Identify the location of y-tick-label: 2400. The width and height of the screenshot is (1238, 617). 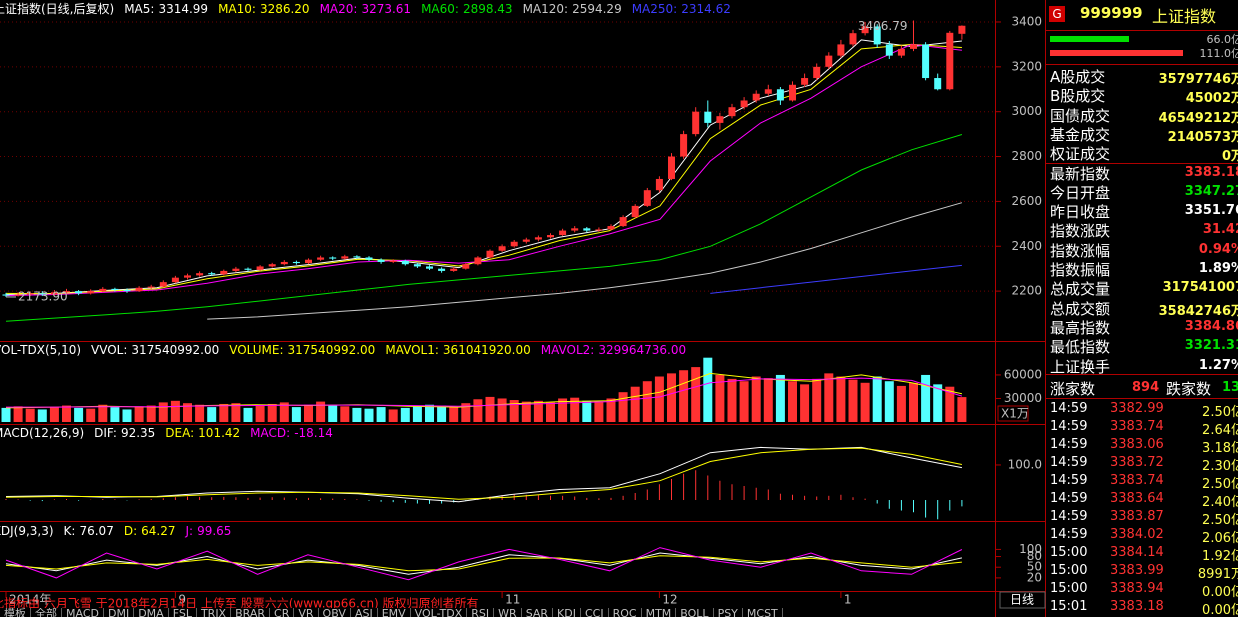
(1026, 246).